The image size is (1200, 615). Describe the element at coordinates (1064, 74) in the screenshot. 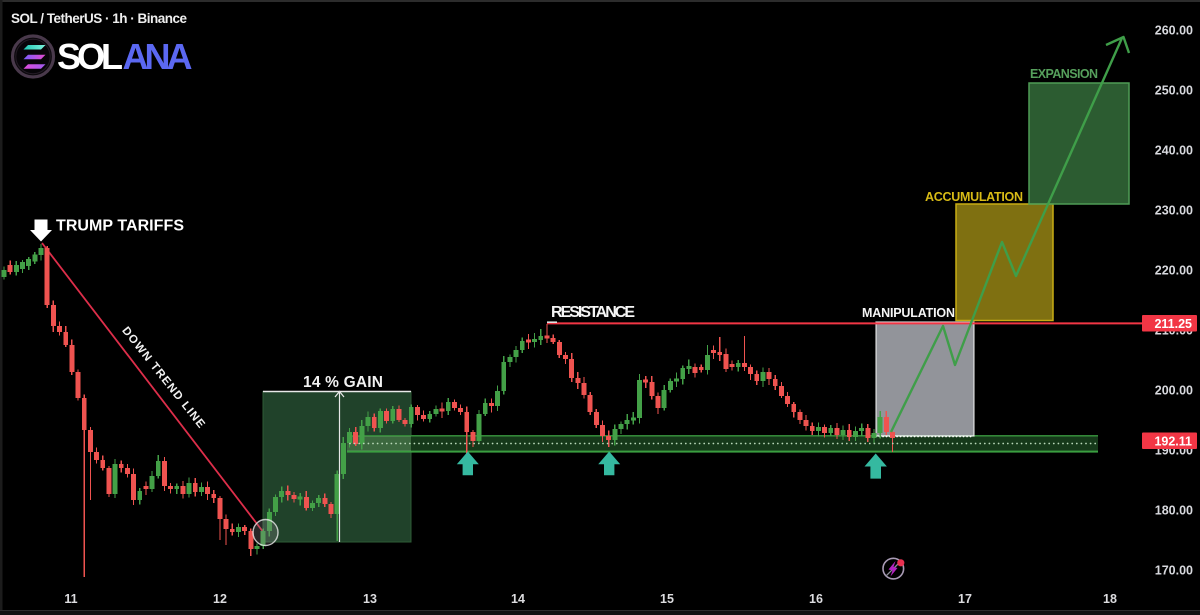

I see `svg-text: EXPANSION` at that location.